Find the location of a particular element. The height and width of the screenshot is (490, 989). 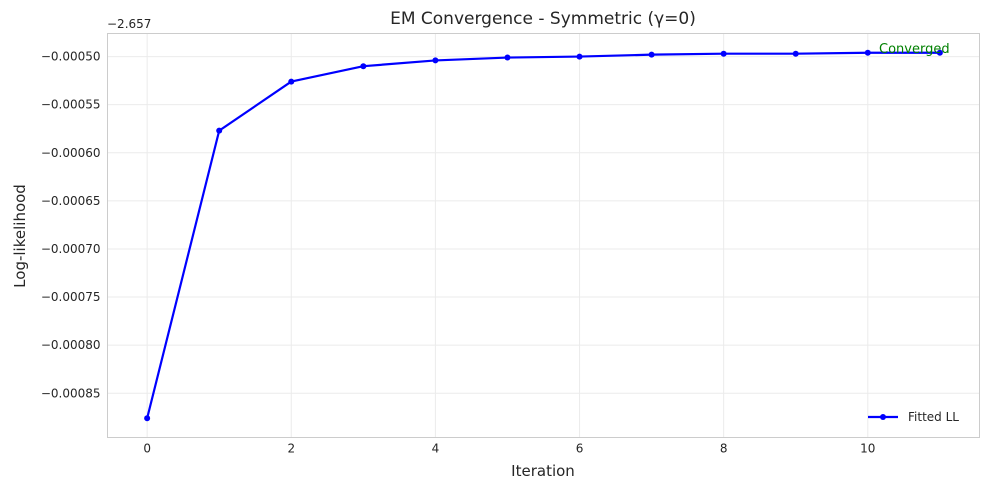

x-axis-ticks: 0 2 4 6 8 10 is located at coordinates (509, 449).